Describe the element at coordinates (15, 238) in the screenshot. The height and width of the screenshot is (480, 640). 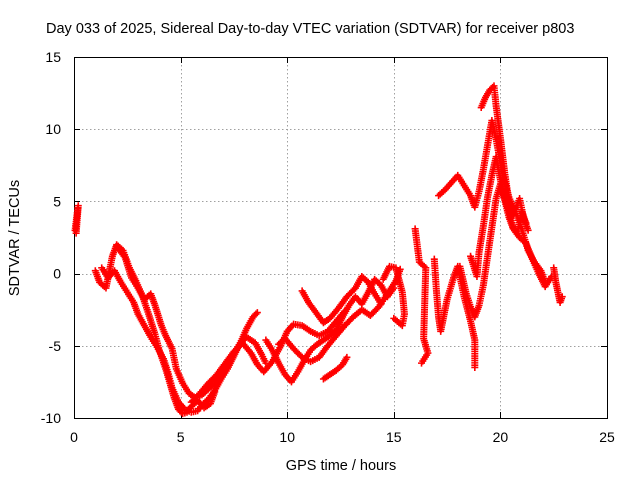
I see `y-axis-label: SDTVAR / TECUs` at that location.